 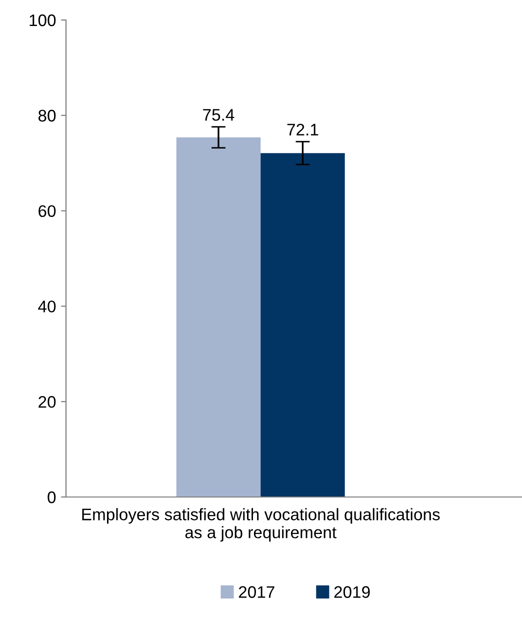 What do you see at coordinates (218, 115) in the screenshot?
I see `data-label: 75.4` at bounding box center [218, 115].